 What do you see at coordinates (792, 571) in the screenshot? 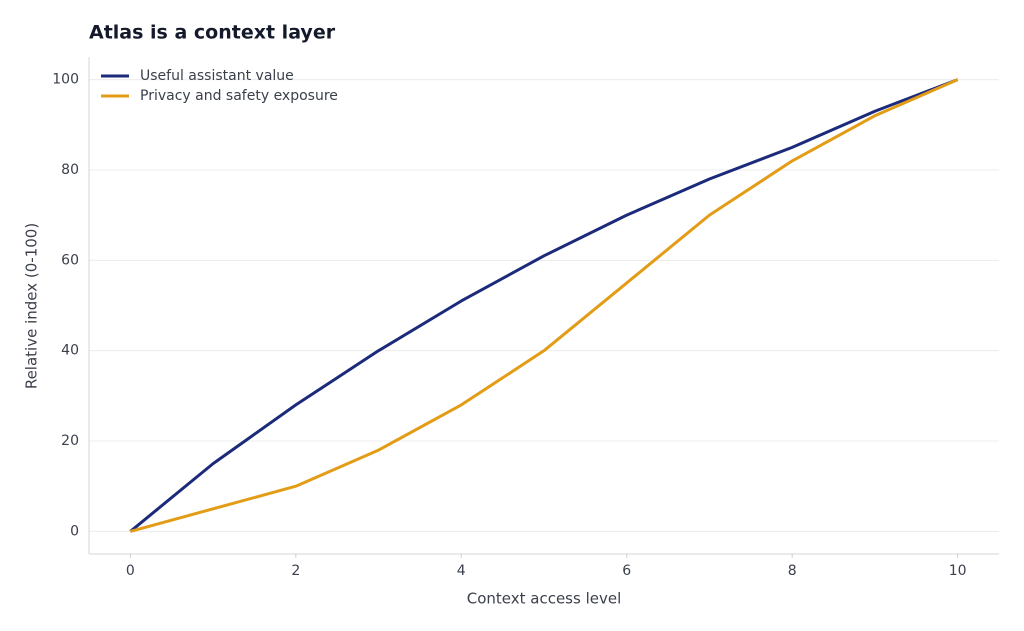
I see `x-tick-label: 8` at bounding box center [792, 571].